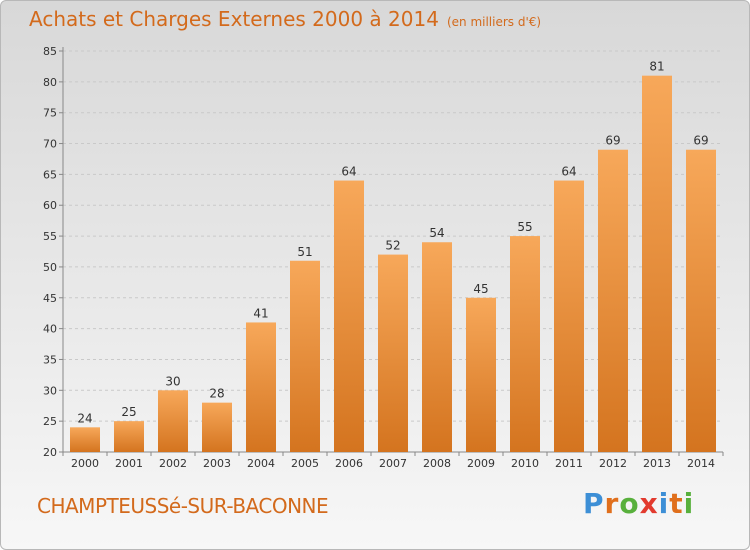  What do you see at coordinates (128, 412) in the screenshot?
I see `bar-value-label: 25` at bounding box center [128, 412].